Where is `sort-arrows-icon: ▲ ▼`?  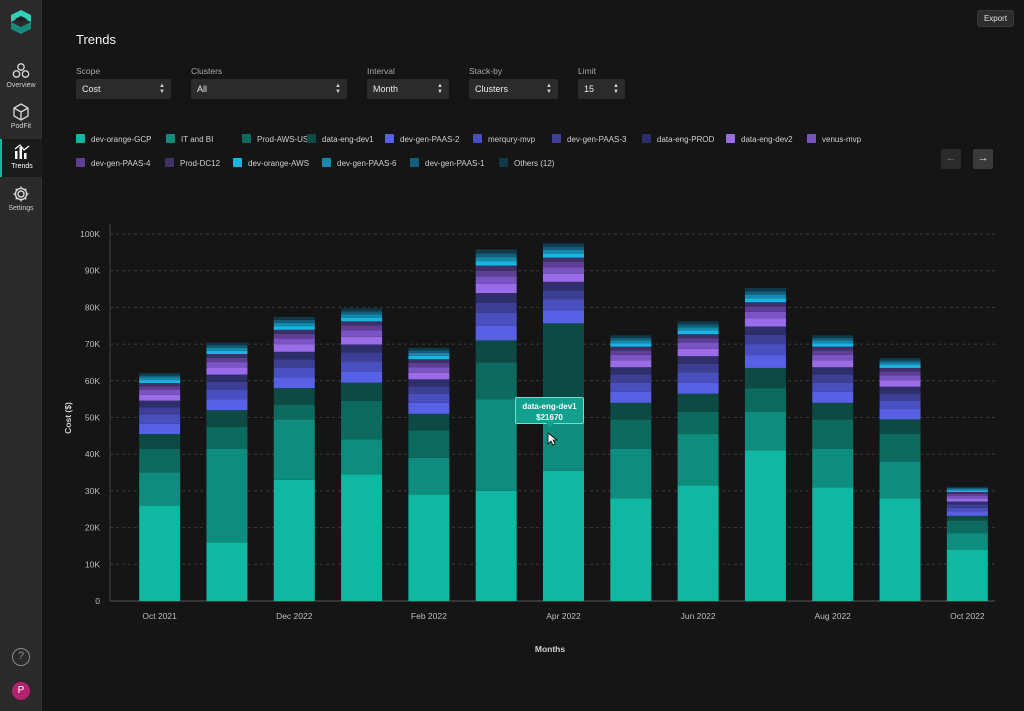
sort-arrows-icon: ▲ ▼ is located at coordinates (549, 89).